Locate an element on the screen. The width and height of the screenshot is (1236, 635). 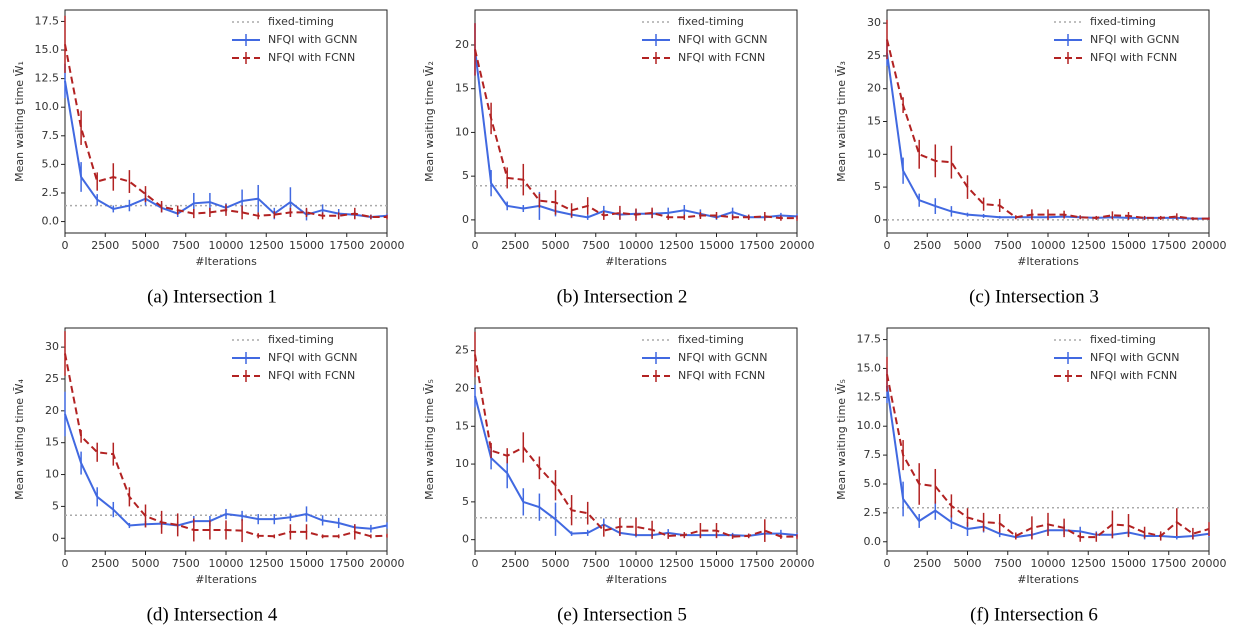
y-tick-label: 5.0 is located at coordinates (873, 483).